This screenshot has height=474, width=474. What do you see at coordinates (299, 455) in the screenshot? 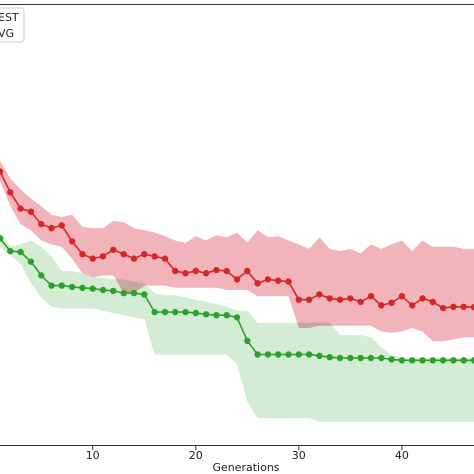
I see `x-tick-label: 30` at bounding box center [299, 455].